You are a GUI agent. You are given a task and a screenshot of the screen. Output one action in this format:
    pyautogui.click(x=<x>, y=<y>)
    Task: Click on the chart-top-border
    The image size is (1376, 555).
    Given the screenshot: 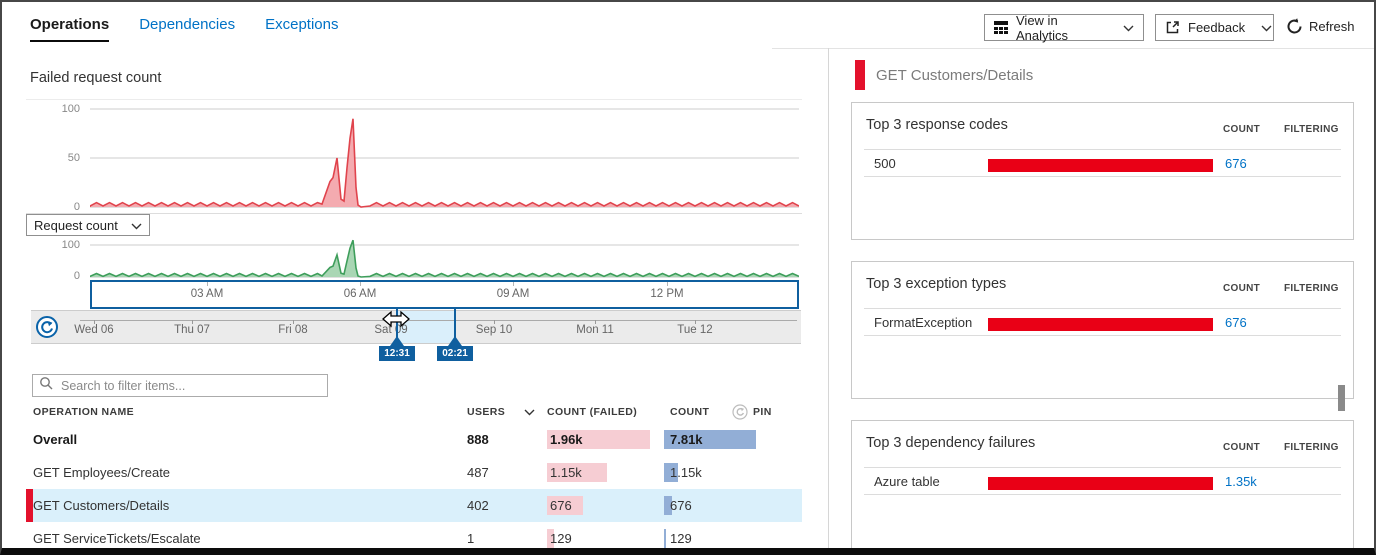 What is the action you would take?
    pyautogui.click(x=414, y=99)
    